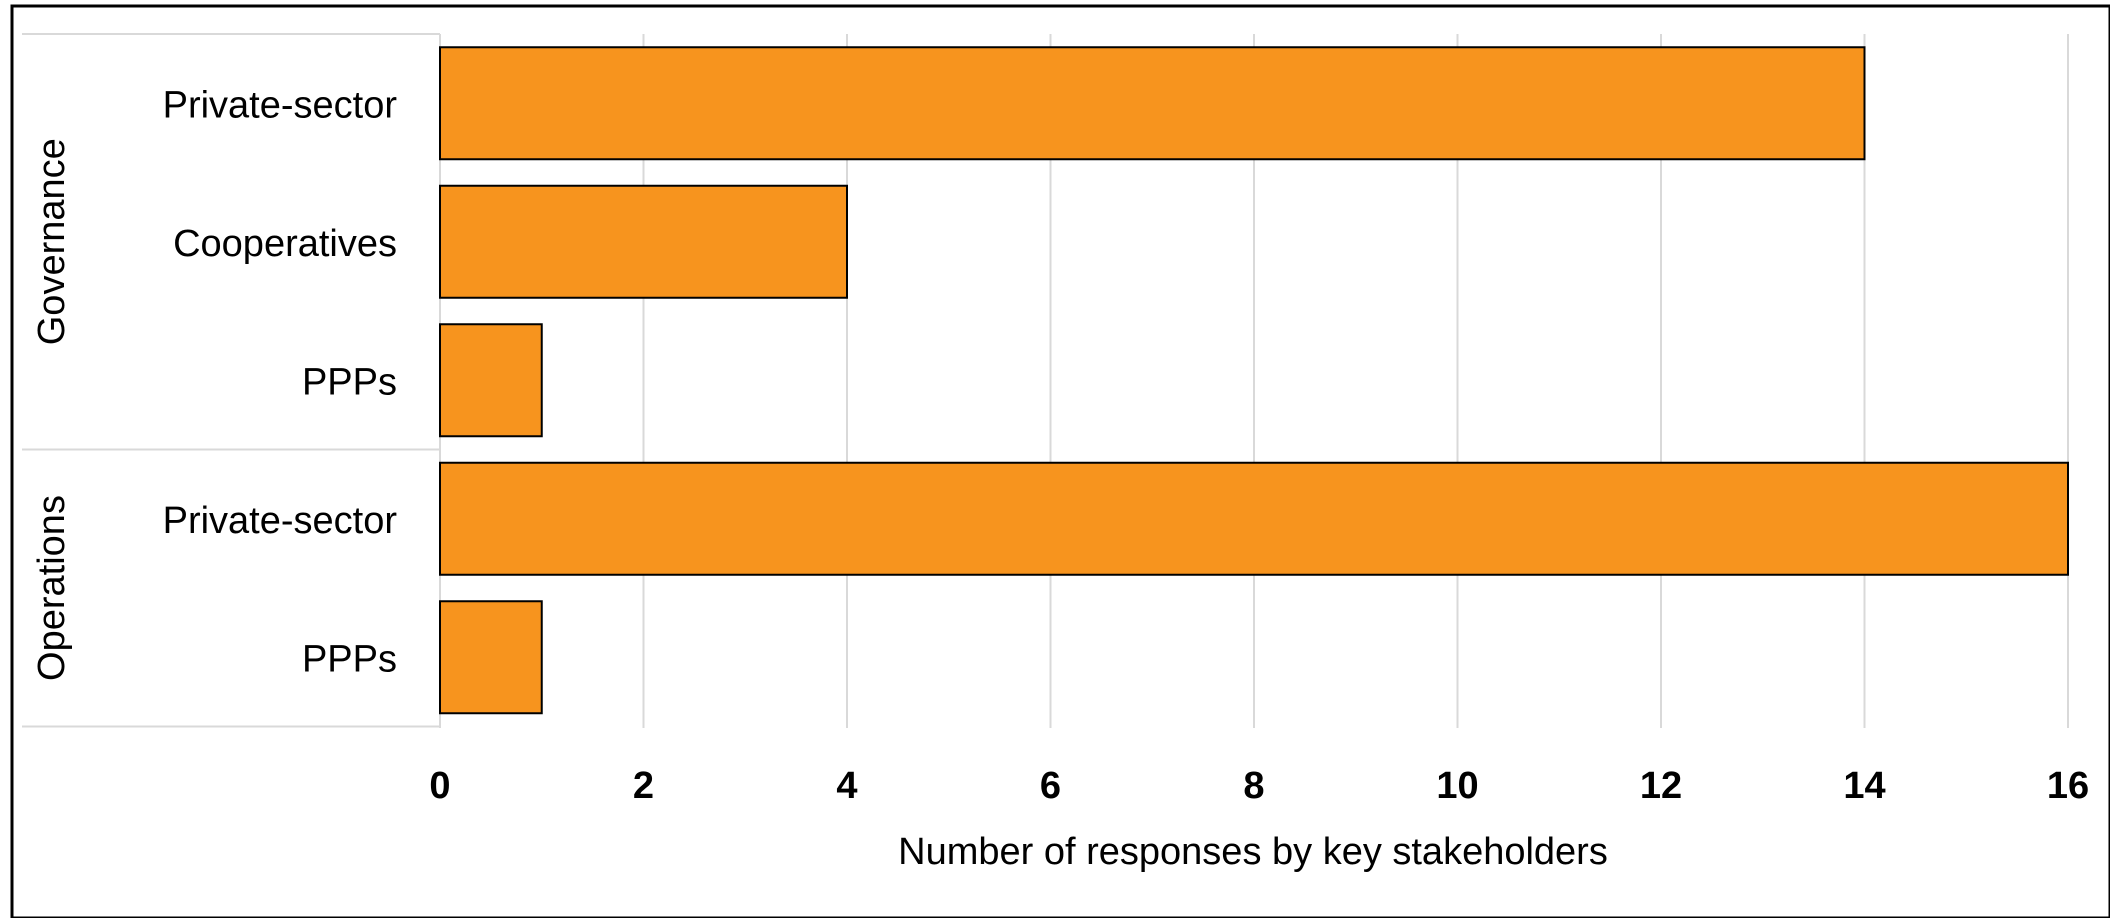 Image resolution: width=2110 pixels, height=923 pixels. Describe the element at coordinates (1864, 786) in the screenshot. I see `x-tick-label: 14` at that location.